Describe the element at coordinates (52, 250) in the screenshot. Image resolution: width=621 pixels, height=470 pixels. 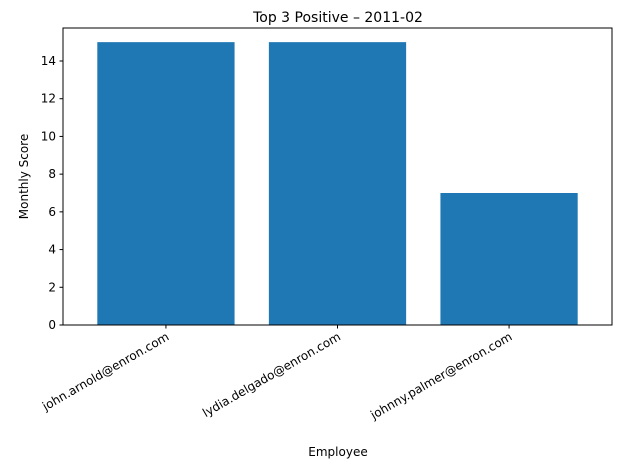
I see `y-tick-label: 4` at that location.